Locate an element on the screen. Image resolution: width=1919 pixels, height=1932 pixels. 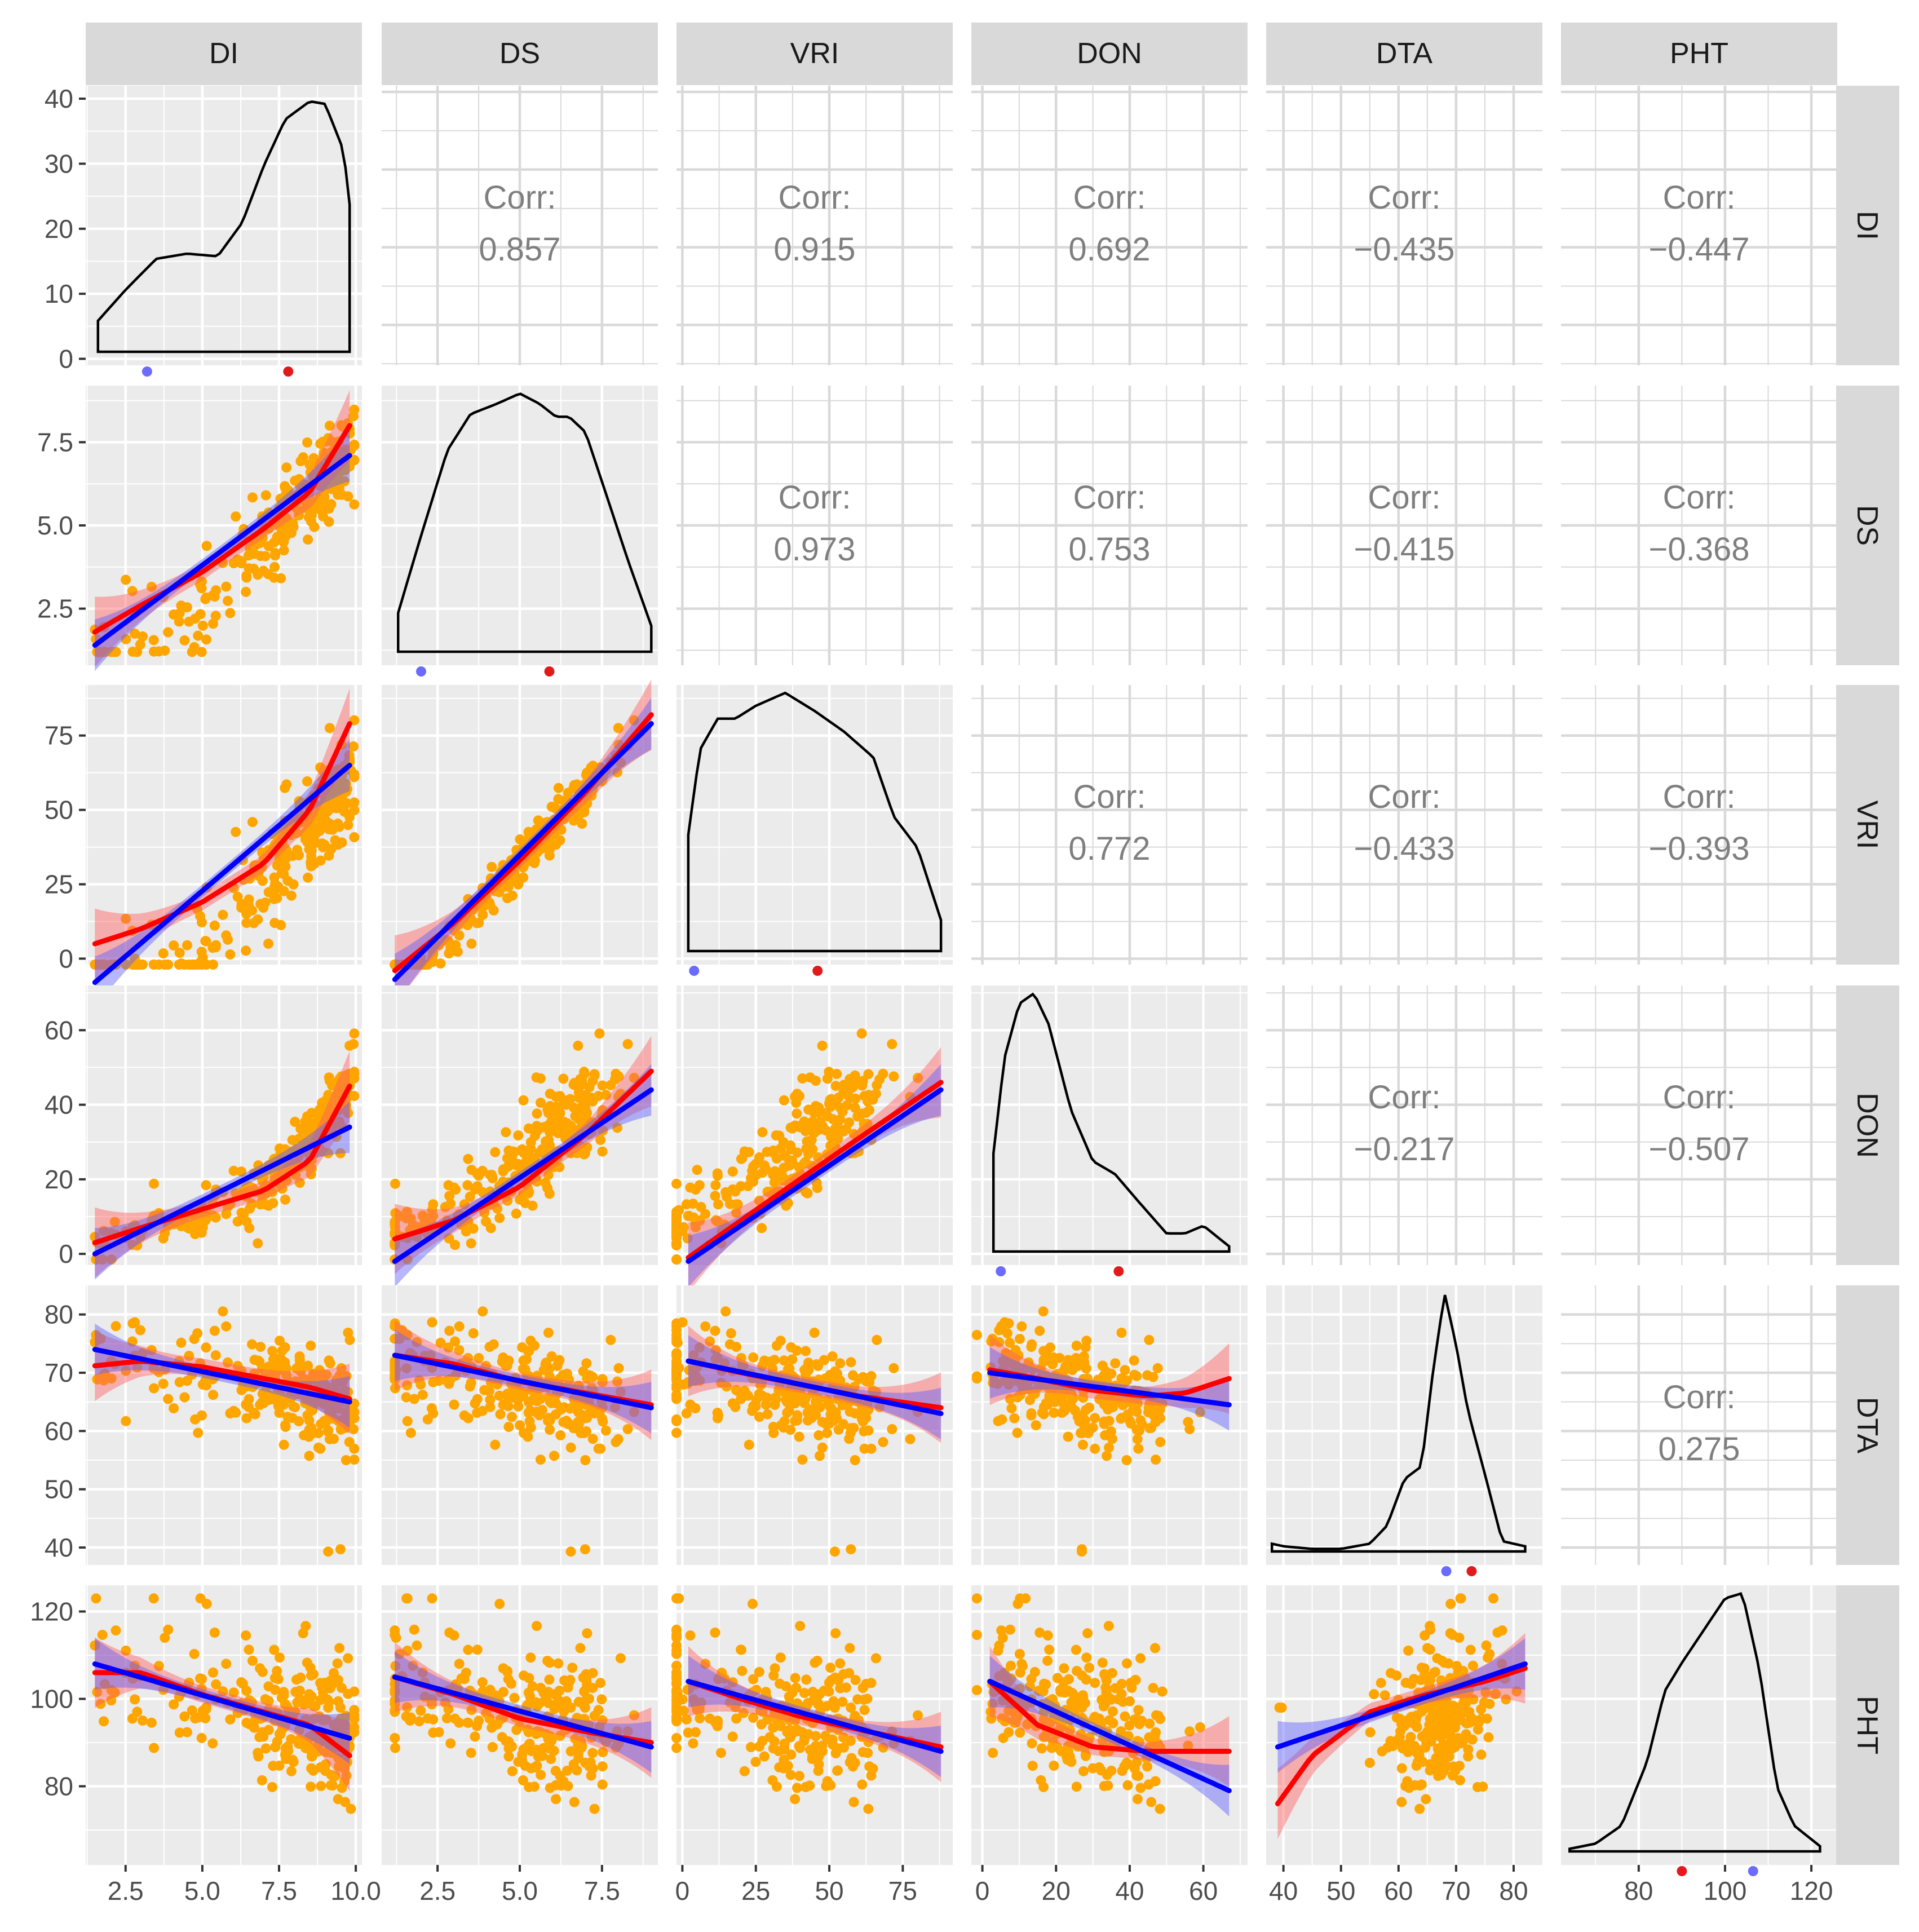
corr-value: −0.393 is located at coordinates (1698, 848).